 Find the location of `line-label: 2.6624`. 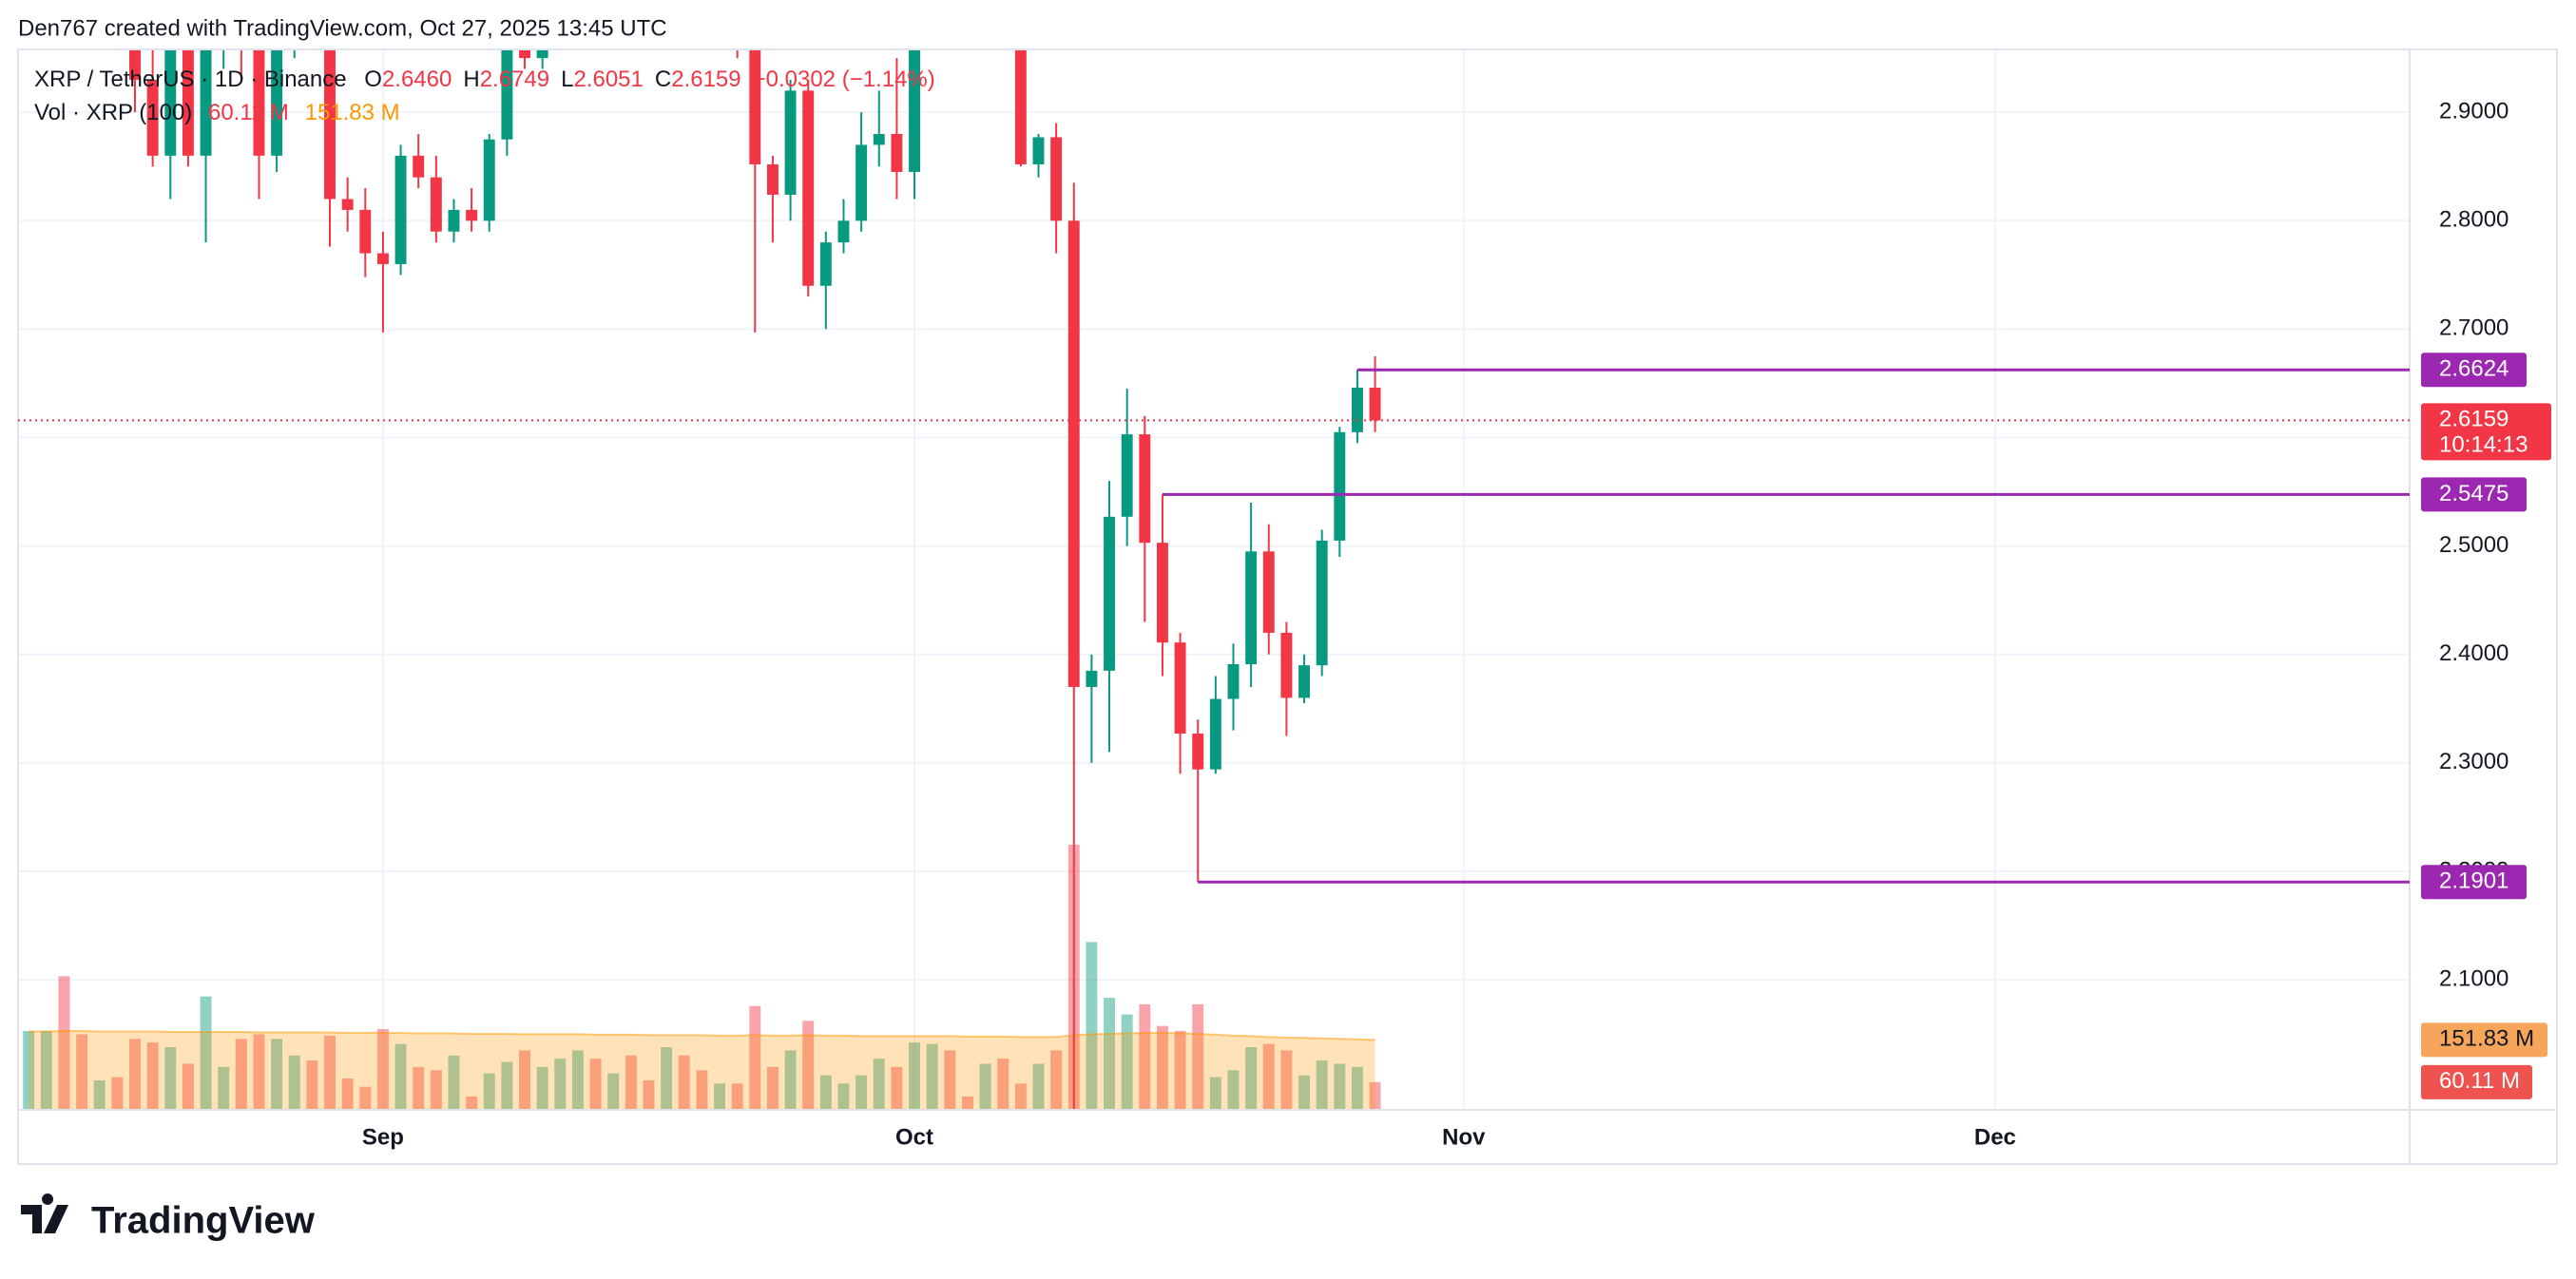

line-label: 2.6624 is located at coordinates (2474, 369).